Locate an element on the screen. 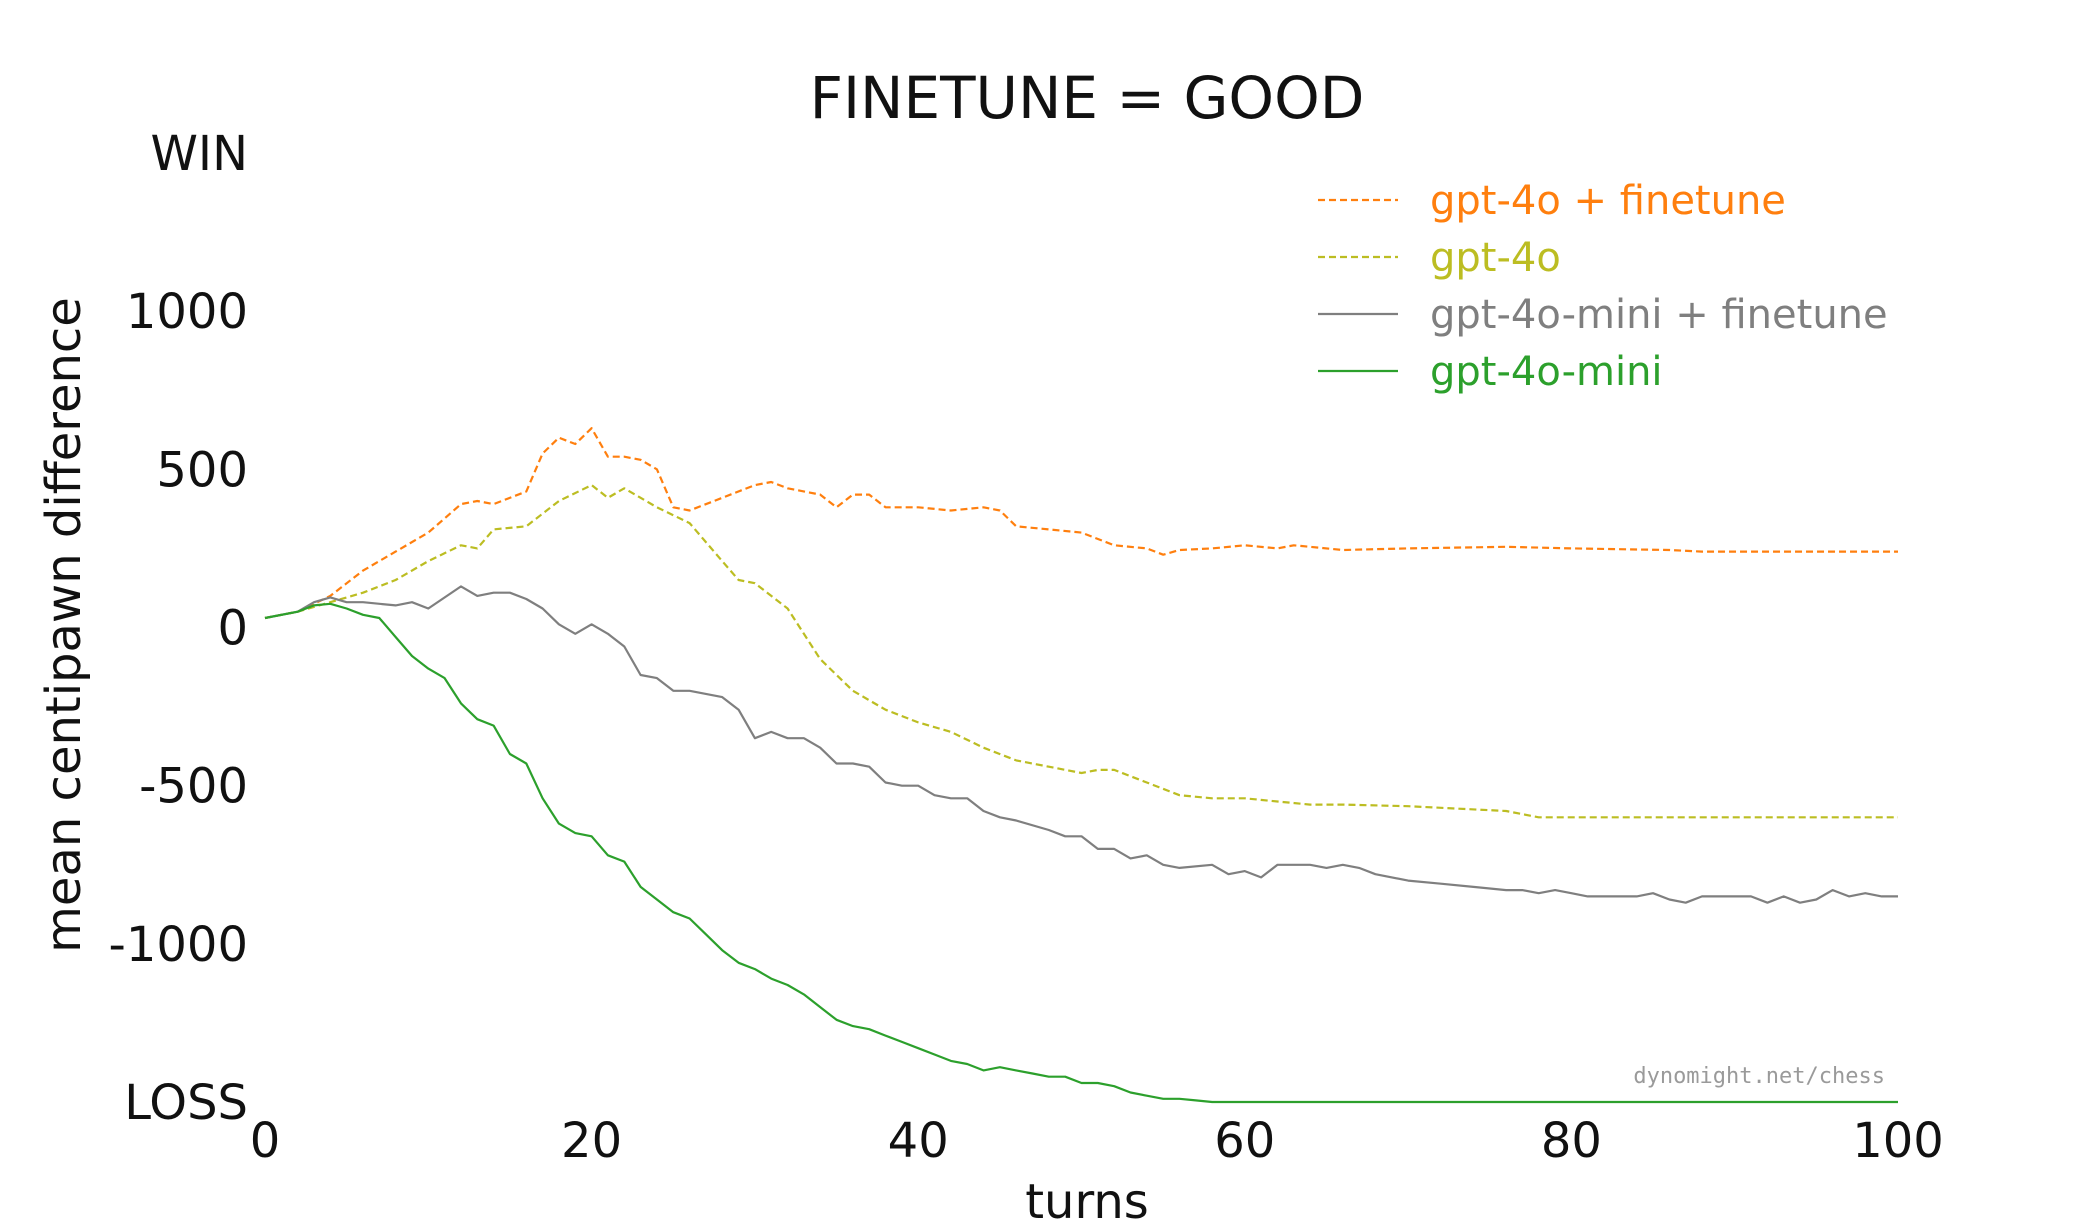 The width and height of the screenshot is (2100, 1225). x-tick-label-100: 100 is located at coordinates (1898, 1141).